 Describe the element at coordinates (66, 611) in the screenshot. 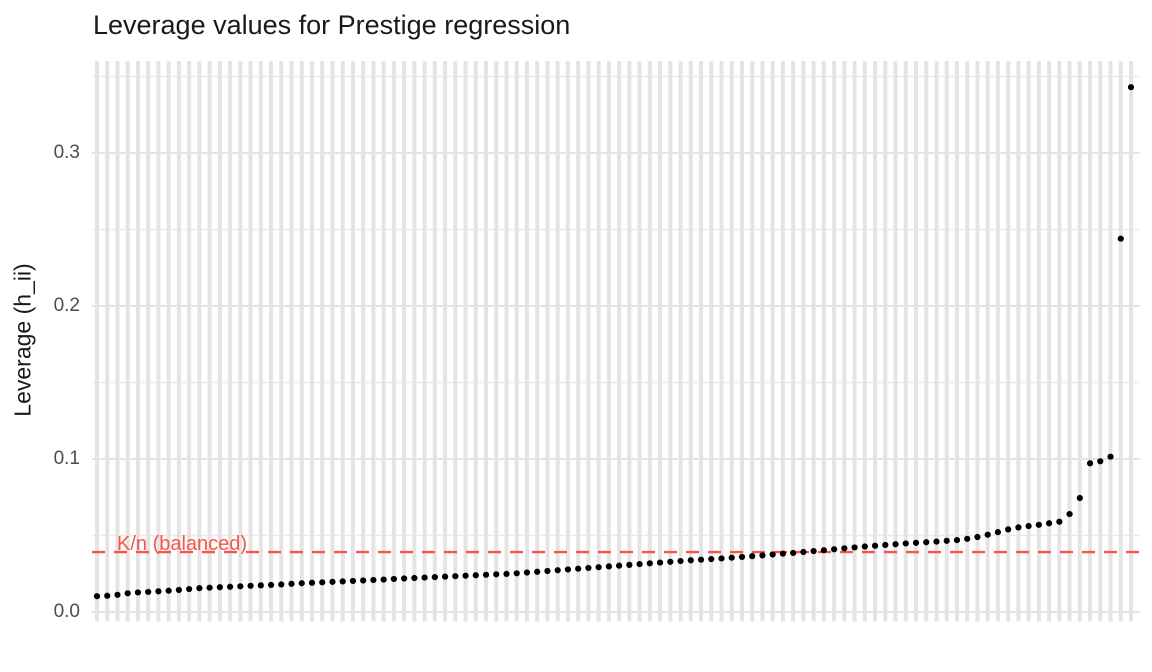

I see `y-tick-label: 0.0` at that location.